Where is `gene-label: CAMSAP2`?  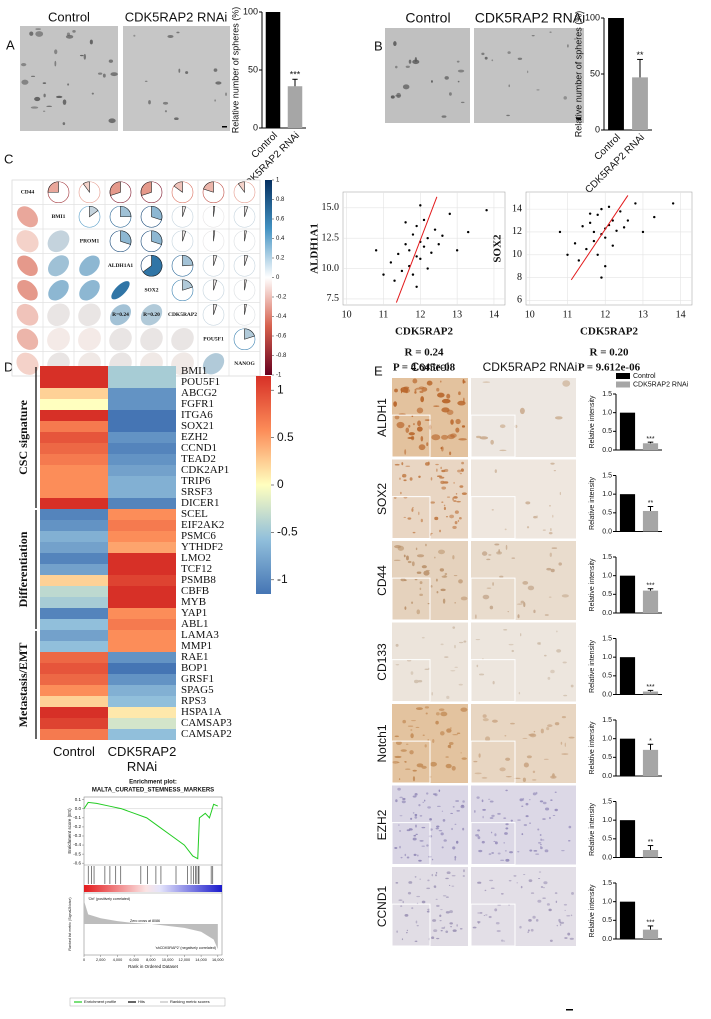 gene-label: CAMSAP2 is located at coordinates (206, 734).